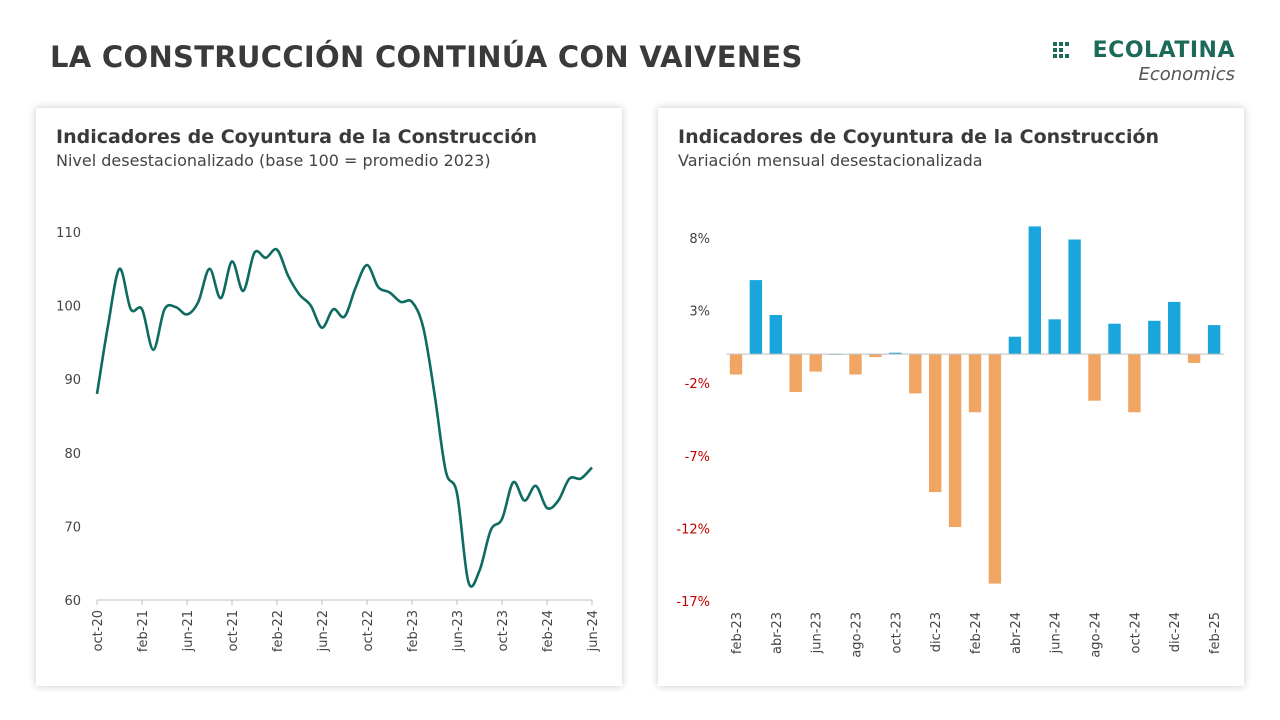 This screenshot has width=1280, height=720. I want to click on brand-logo: ECOLATINA Economics, so click(1140, 62).